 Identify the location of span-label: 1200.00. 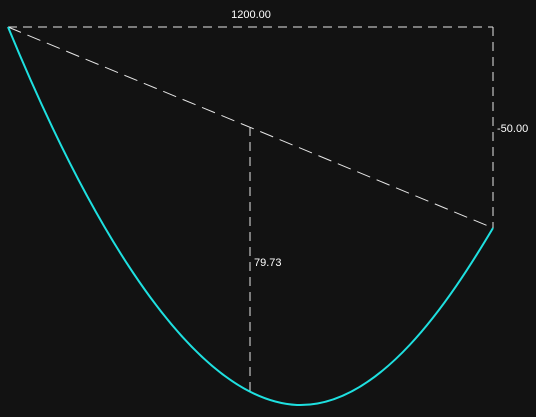
(251, 15).